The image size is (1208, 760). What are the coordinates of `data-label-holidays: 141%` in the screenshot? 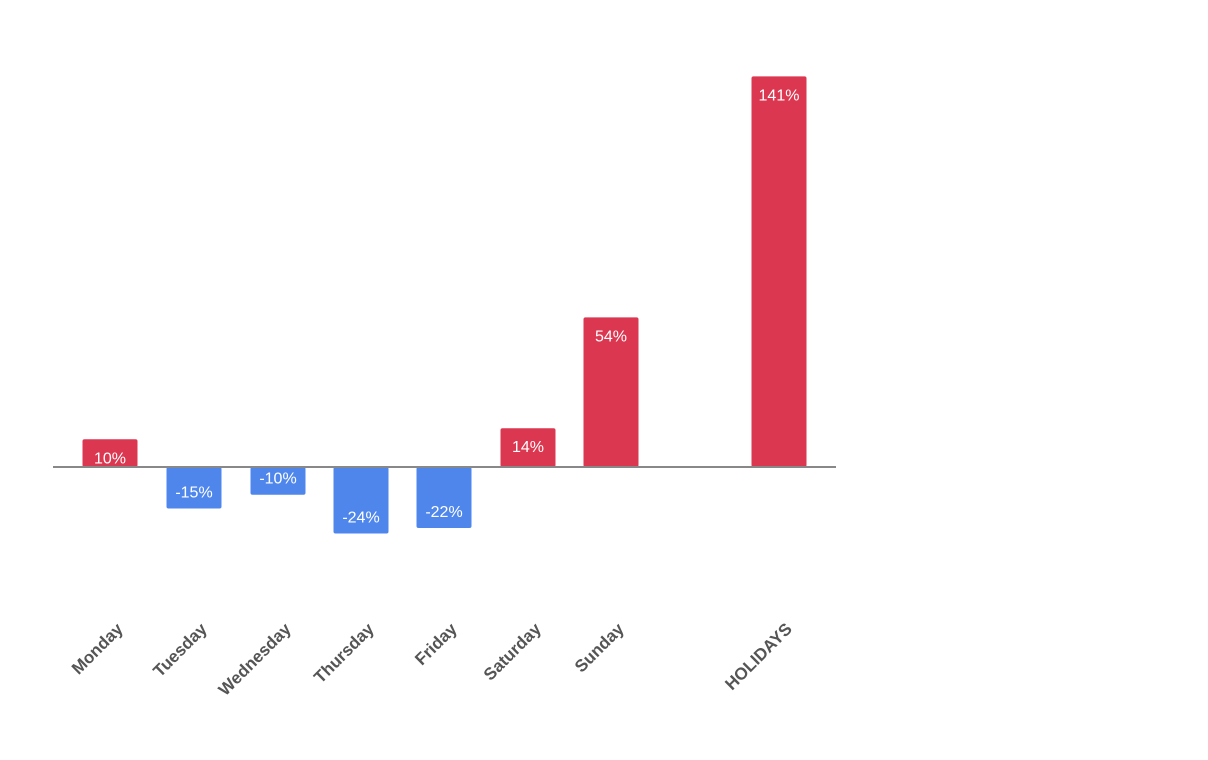 It's located at (779, 95).